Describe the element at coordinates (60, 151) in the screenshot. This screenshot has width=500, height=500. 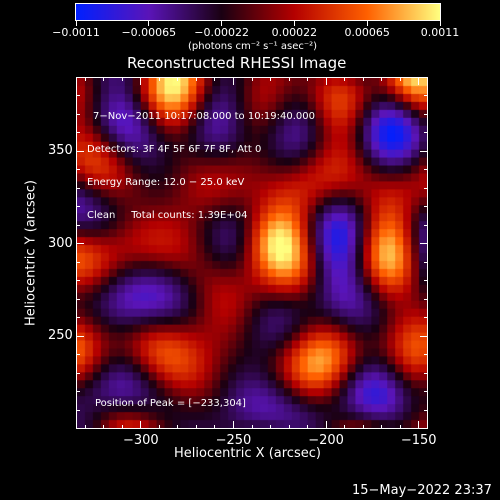
I see `y-tick-label: 350` at that location.